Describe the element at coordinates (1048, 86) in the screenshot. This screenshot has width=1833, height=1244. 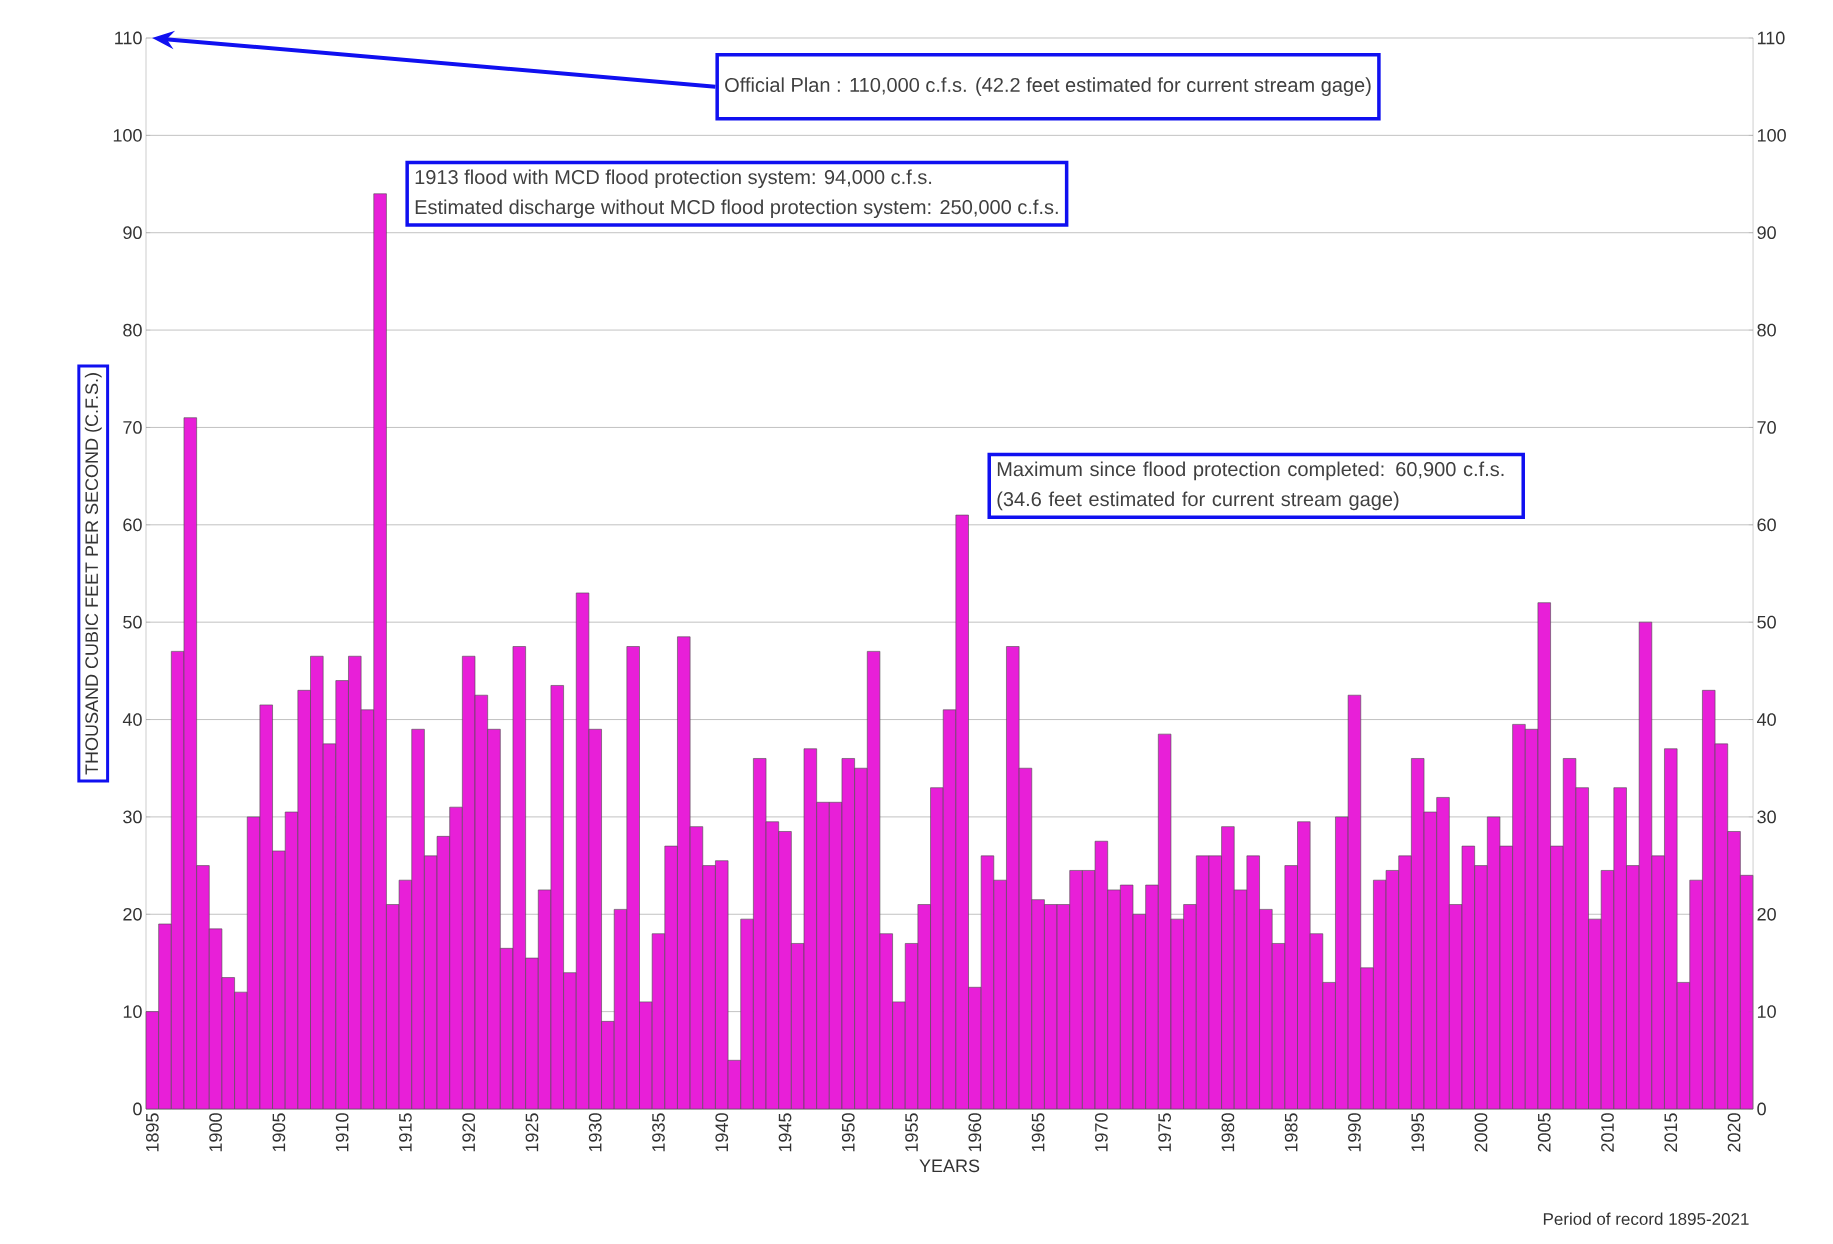
I see `annotation: Official Plan : 110,000 c.f.s. (42.2 feet estimated for current stream gage)` at that location.